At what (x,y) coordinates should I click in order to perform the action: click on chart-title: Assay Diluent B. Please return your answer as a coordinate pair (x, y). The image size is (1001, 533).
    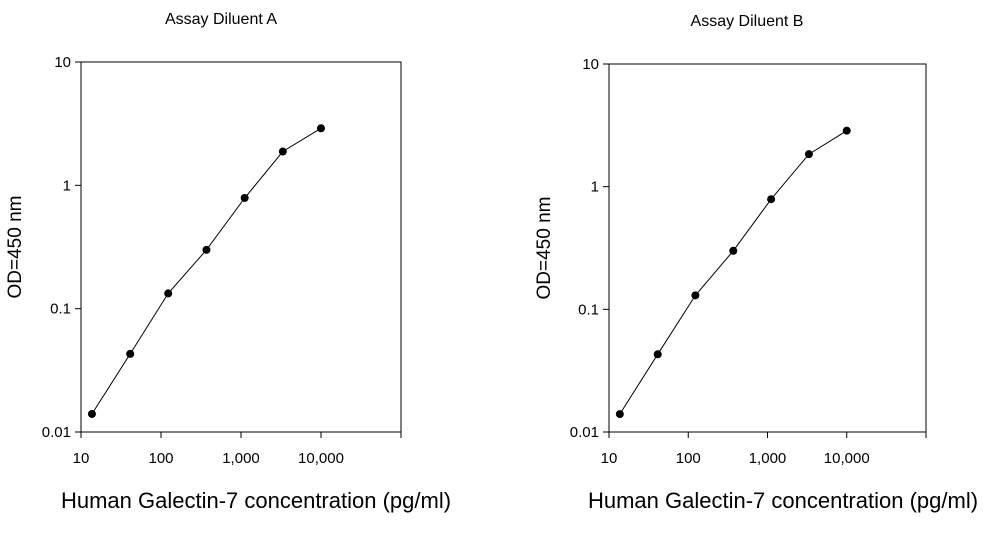
    Looking at the image, I should click on (747, 21).